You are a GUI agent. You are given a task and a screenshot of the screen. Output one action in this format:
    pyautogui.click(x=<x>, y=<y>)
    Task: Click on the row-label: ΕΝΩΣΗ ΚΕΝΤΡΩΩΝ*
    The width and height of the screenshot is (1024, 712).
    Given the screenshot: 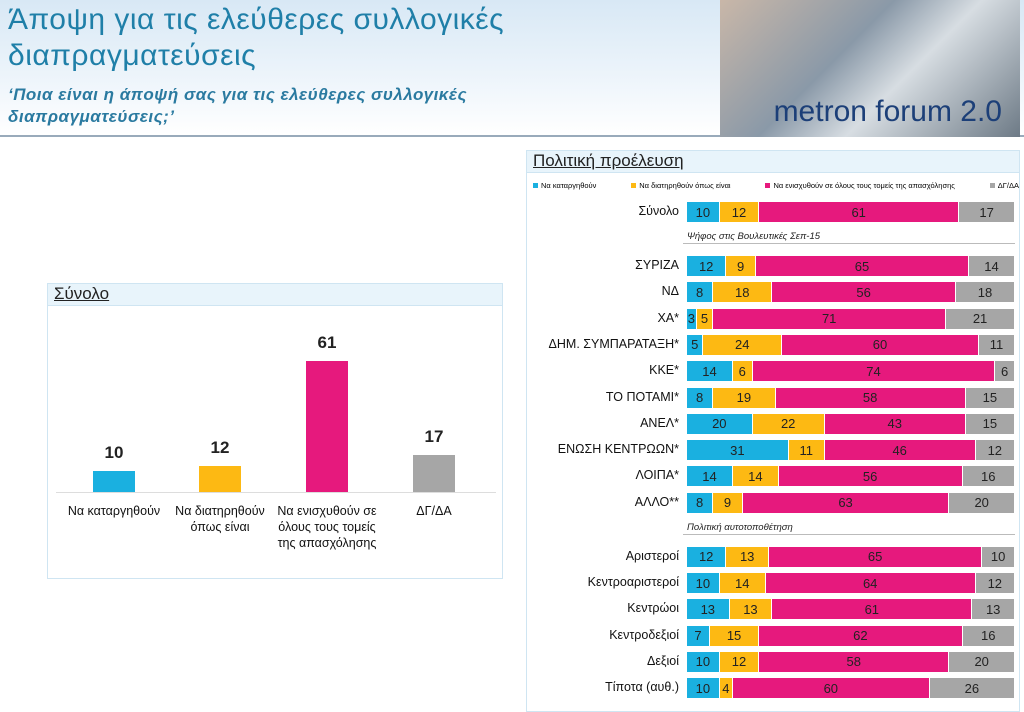 What is the action you would take?
    pyautogui.click(x=618, y=449)
    